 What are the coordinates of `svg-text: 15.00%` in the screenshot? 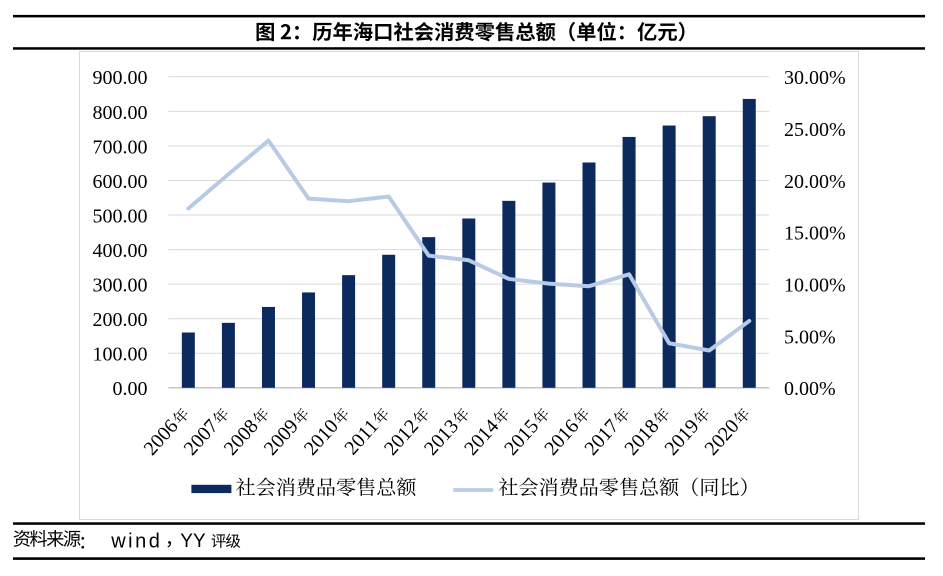 It's located at (815, 234).